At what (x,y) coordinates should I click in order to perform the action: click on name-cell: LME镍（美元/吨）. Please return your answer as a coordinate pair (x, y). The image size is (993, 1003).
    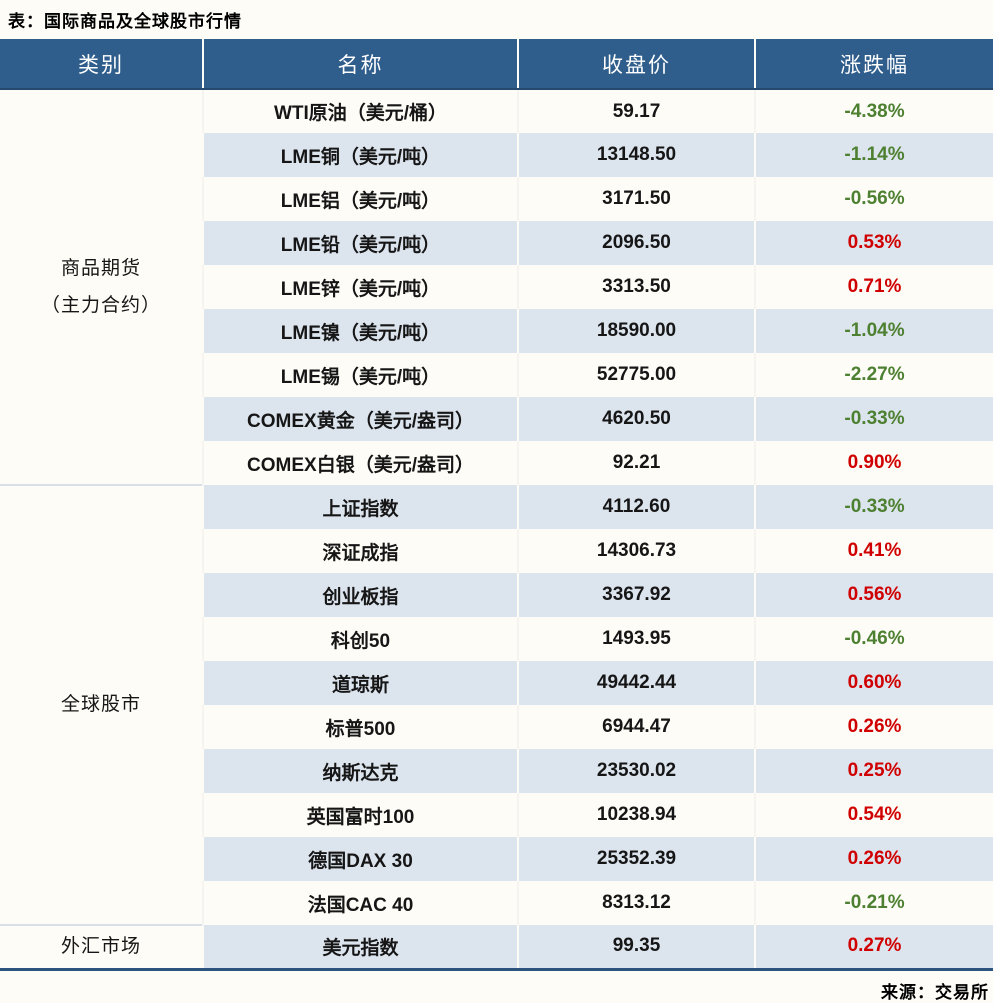
    Looking at the image, I should click on (360, 331).